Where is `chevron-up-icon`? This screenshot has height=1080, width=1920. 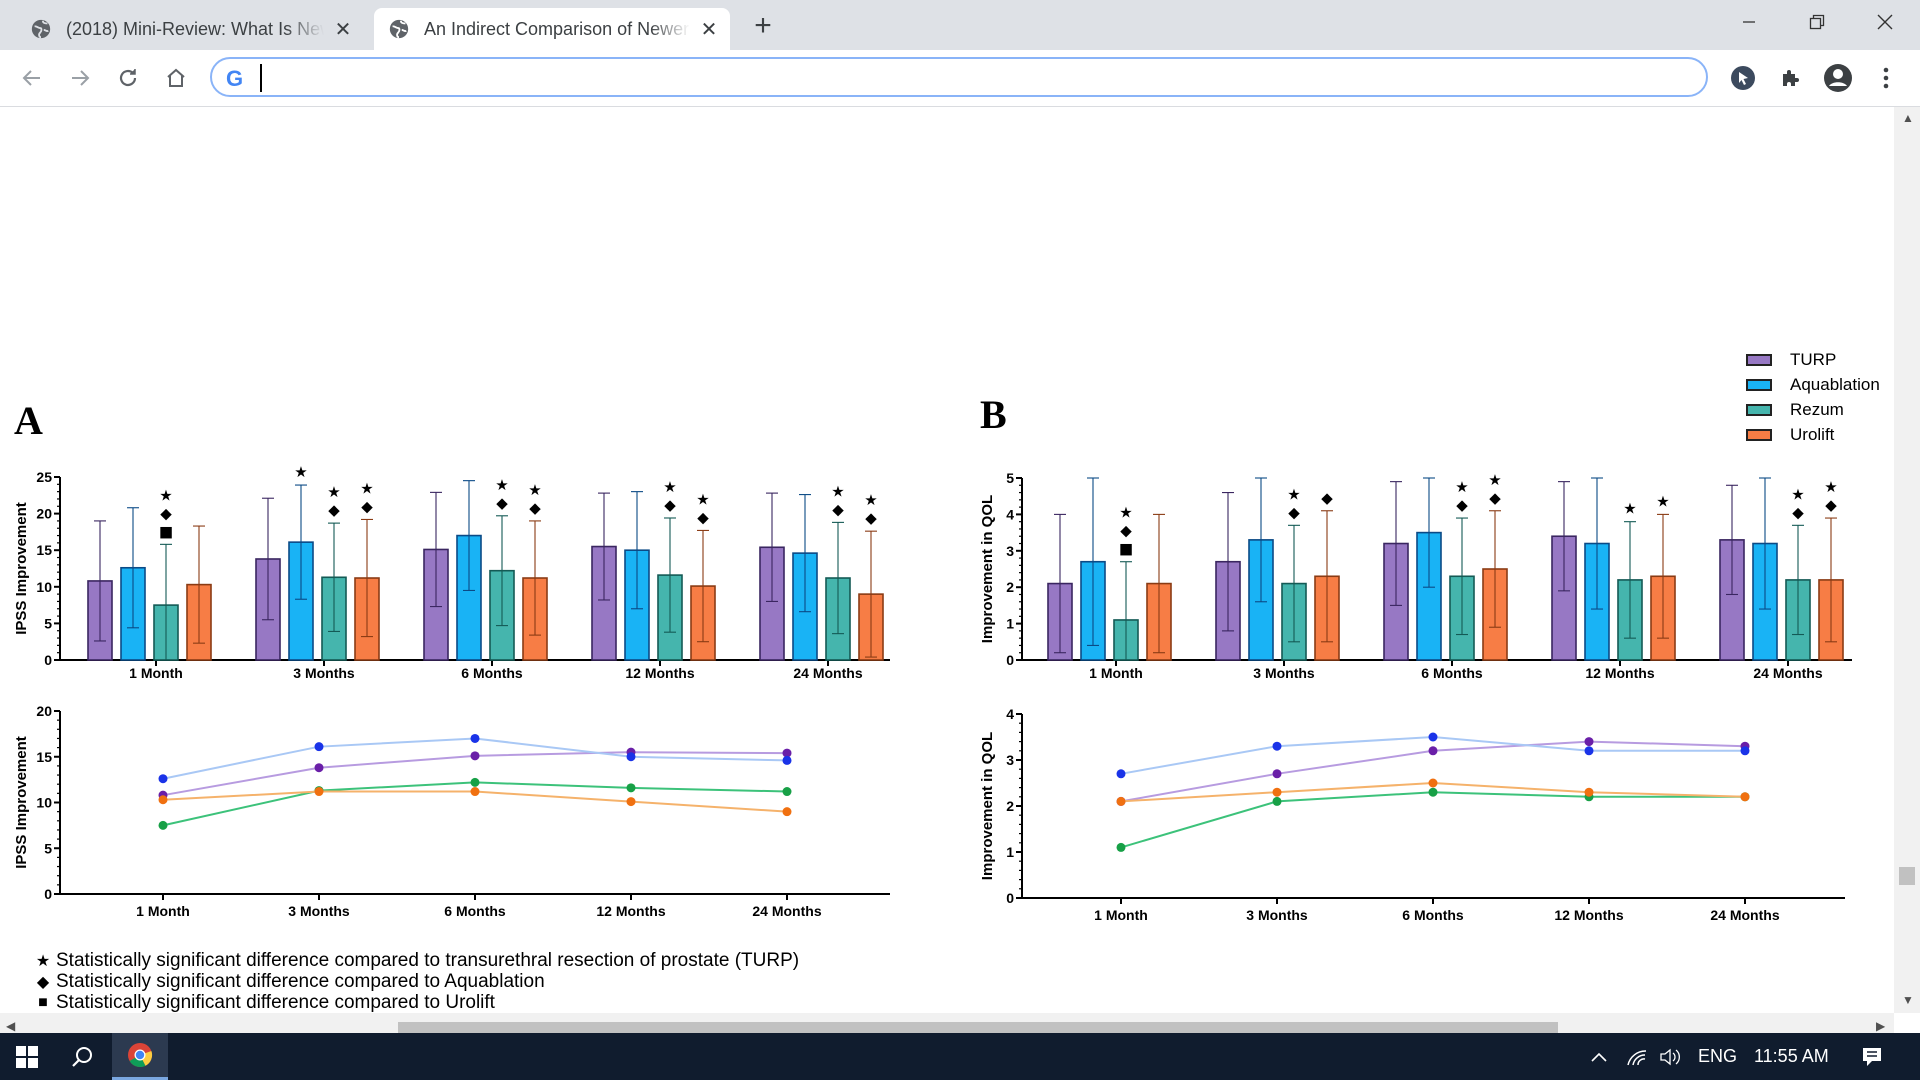 chevron-up-icon is located at coordinates (1599, 1057).